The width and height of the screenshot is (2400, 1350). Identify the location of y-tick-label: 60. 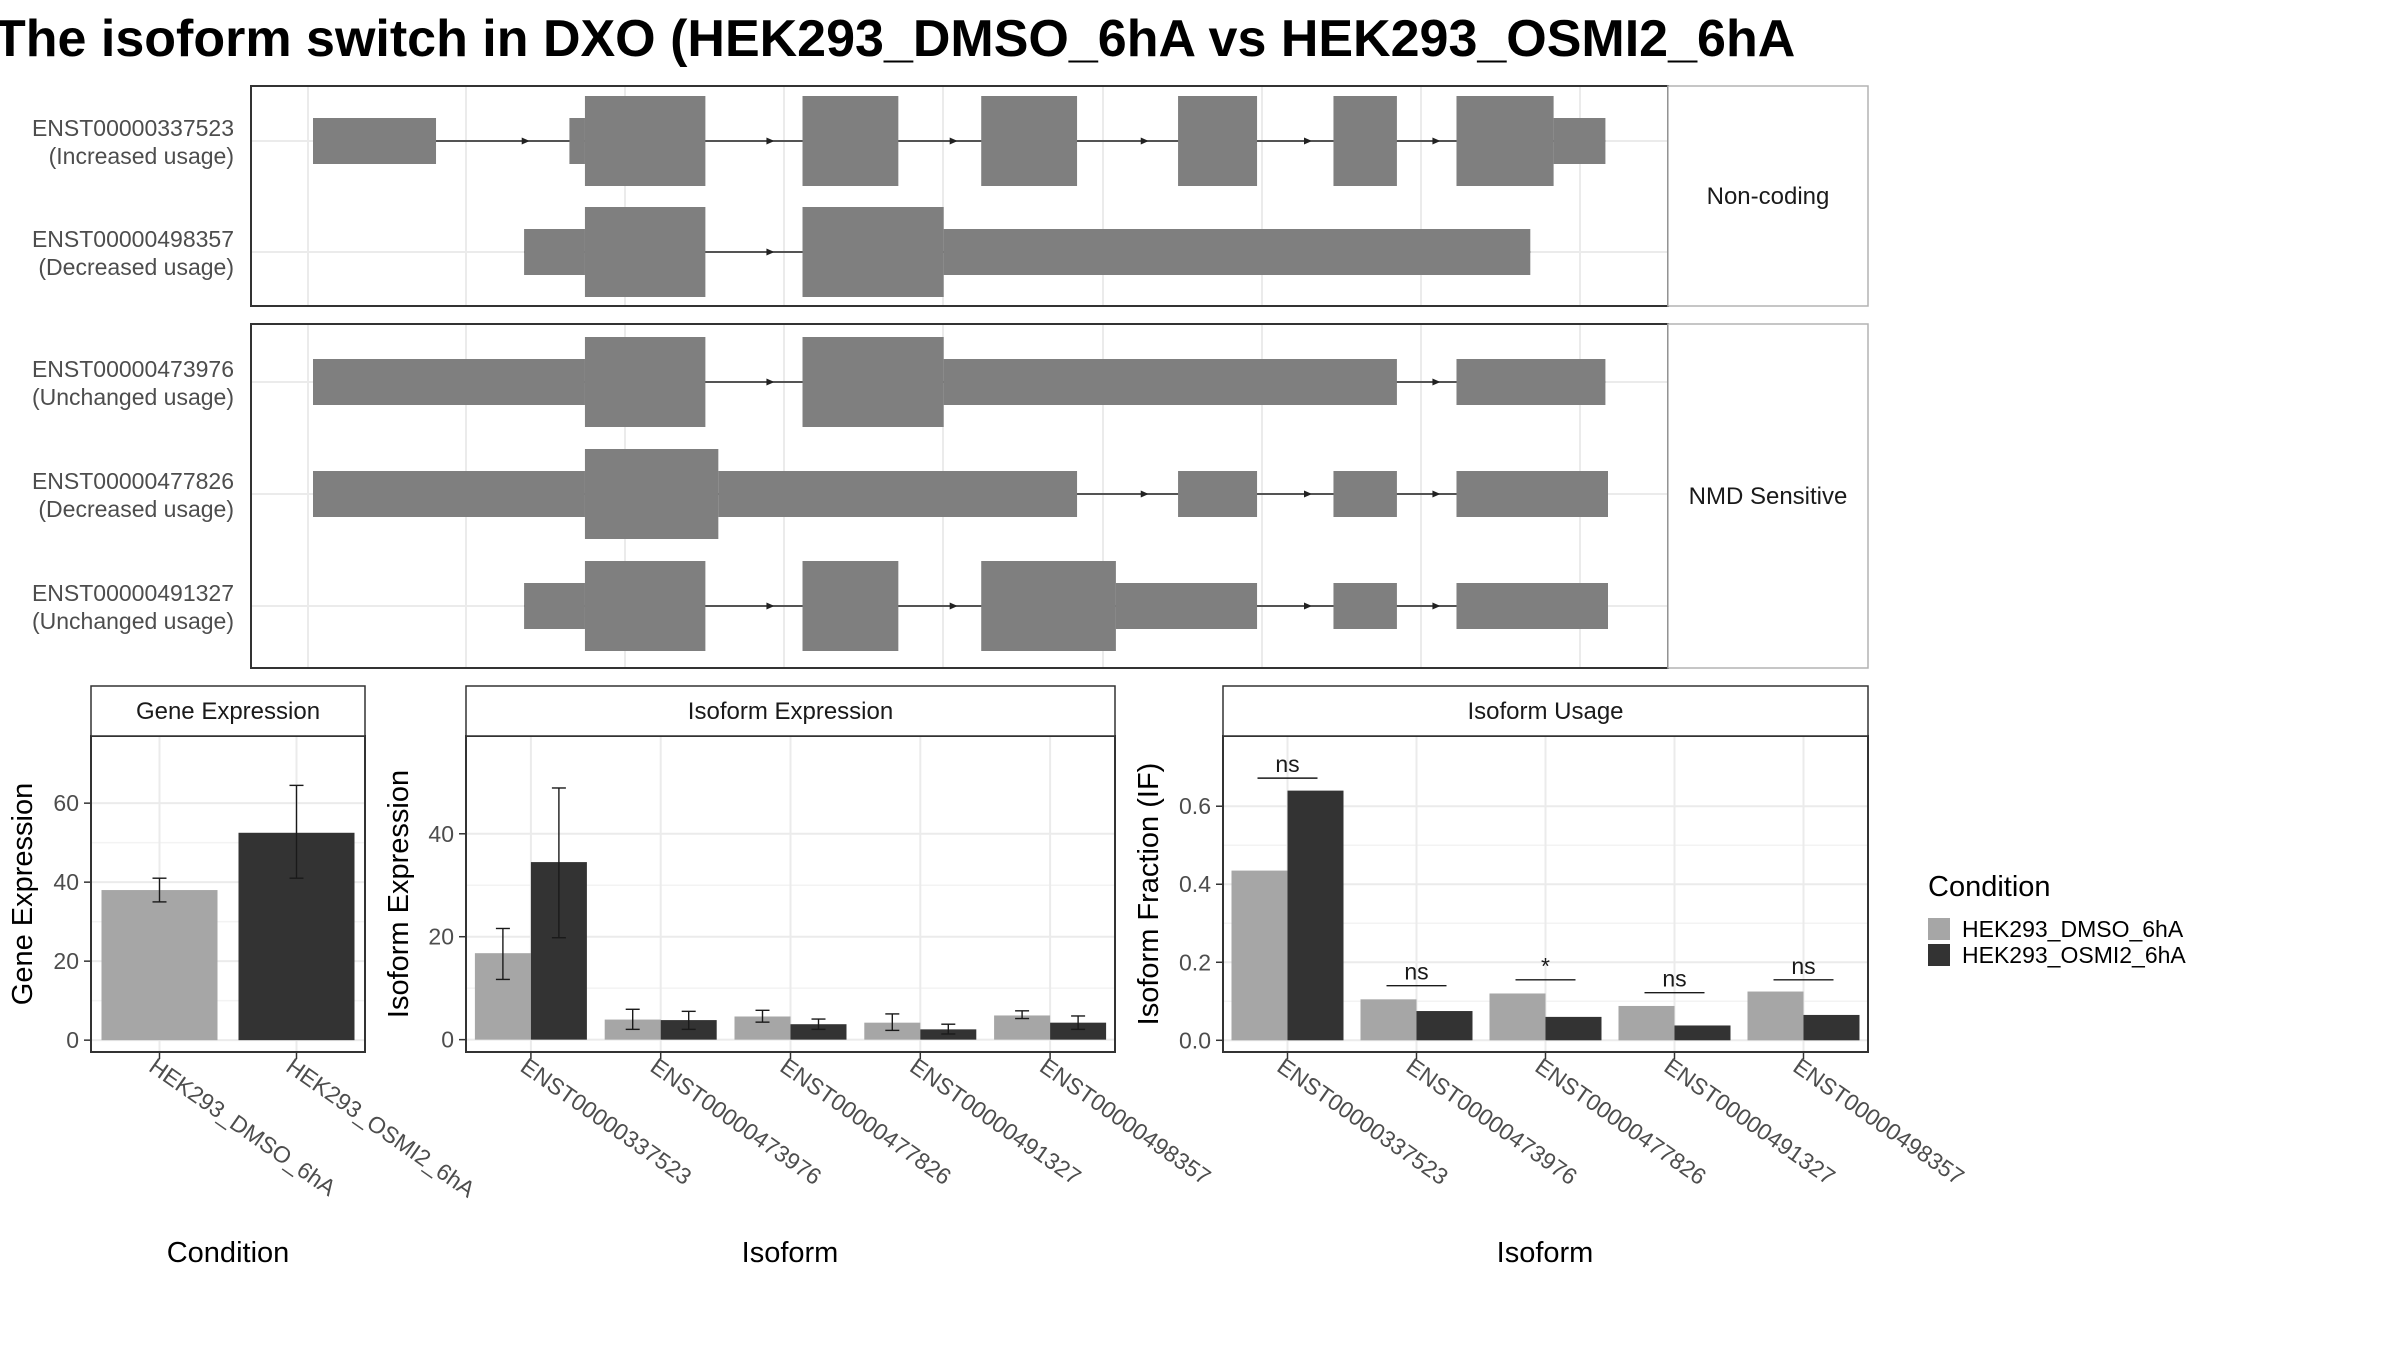
(66, 803).